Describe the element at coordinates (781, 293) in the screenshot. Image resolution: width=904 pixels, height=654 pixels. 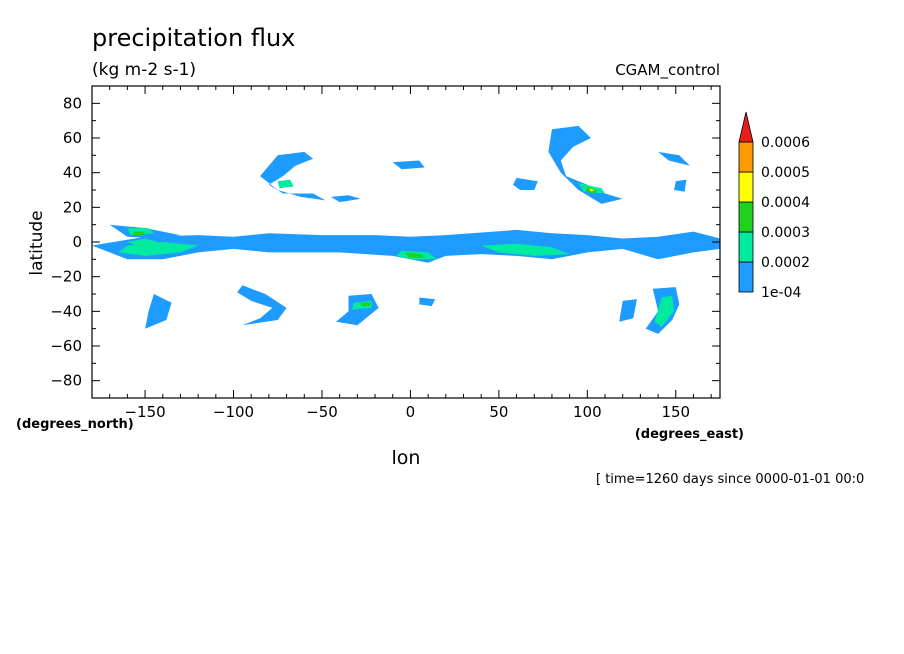
I see `colorbar-label: 1e-04` at that location.